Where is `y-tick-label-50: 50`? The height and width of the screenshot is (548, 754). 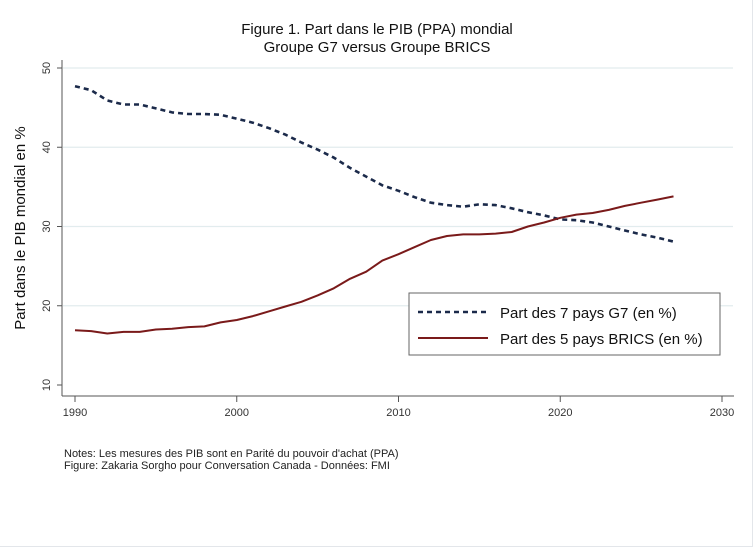 y-tick-label-50: 50 is located at coordinates (47, 68).